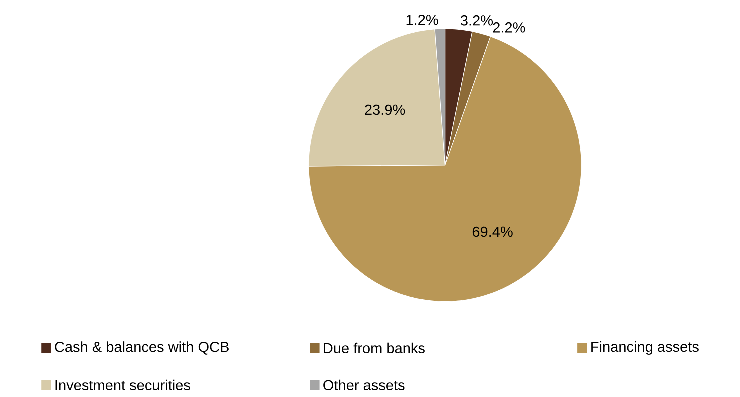 The width and height of the screenshot is (740, 397). What do you see at coordinates (364, 385) in the screenshot?
I see `legend-label: Other assets` at bounding box center [364, 385].